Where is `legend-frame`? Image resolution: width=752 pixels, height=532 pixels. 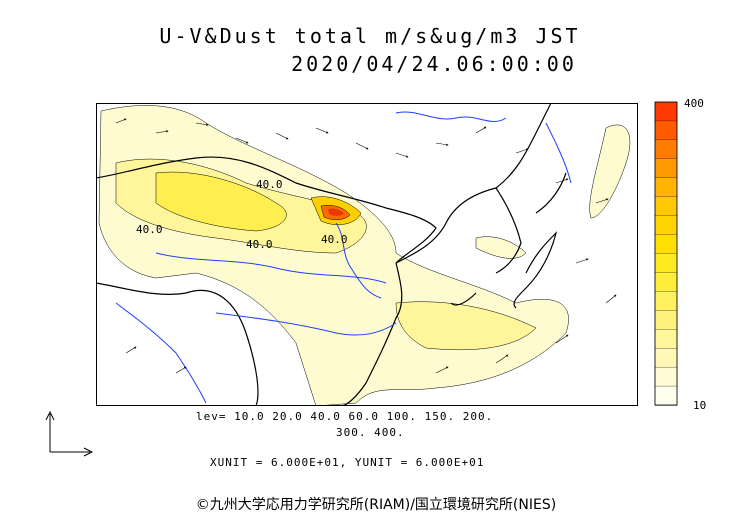
legend-frame is located at coordinates (666, 253).